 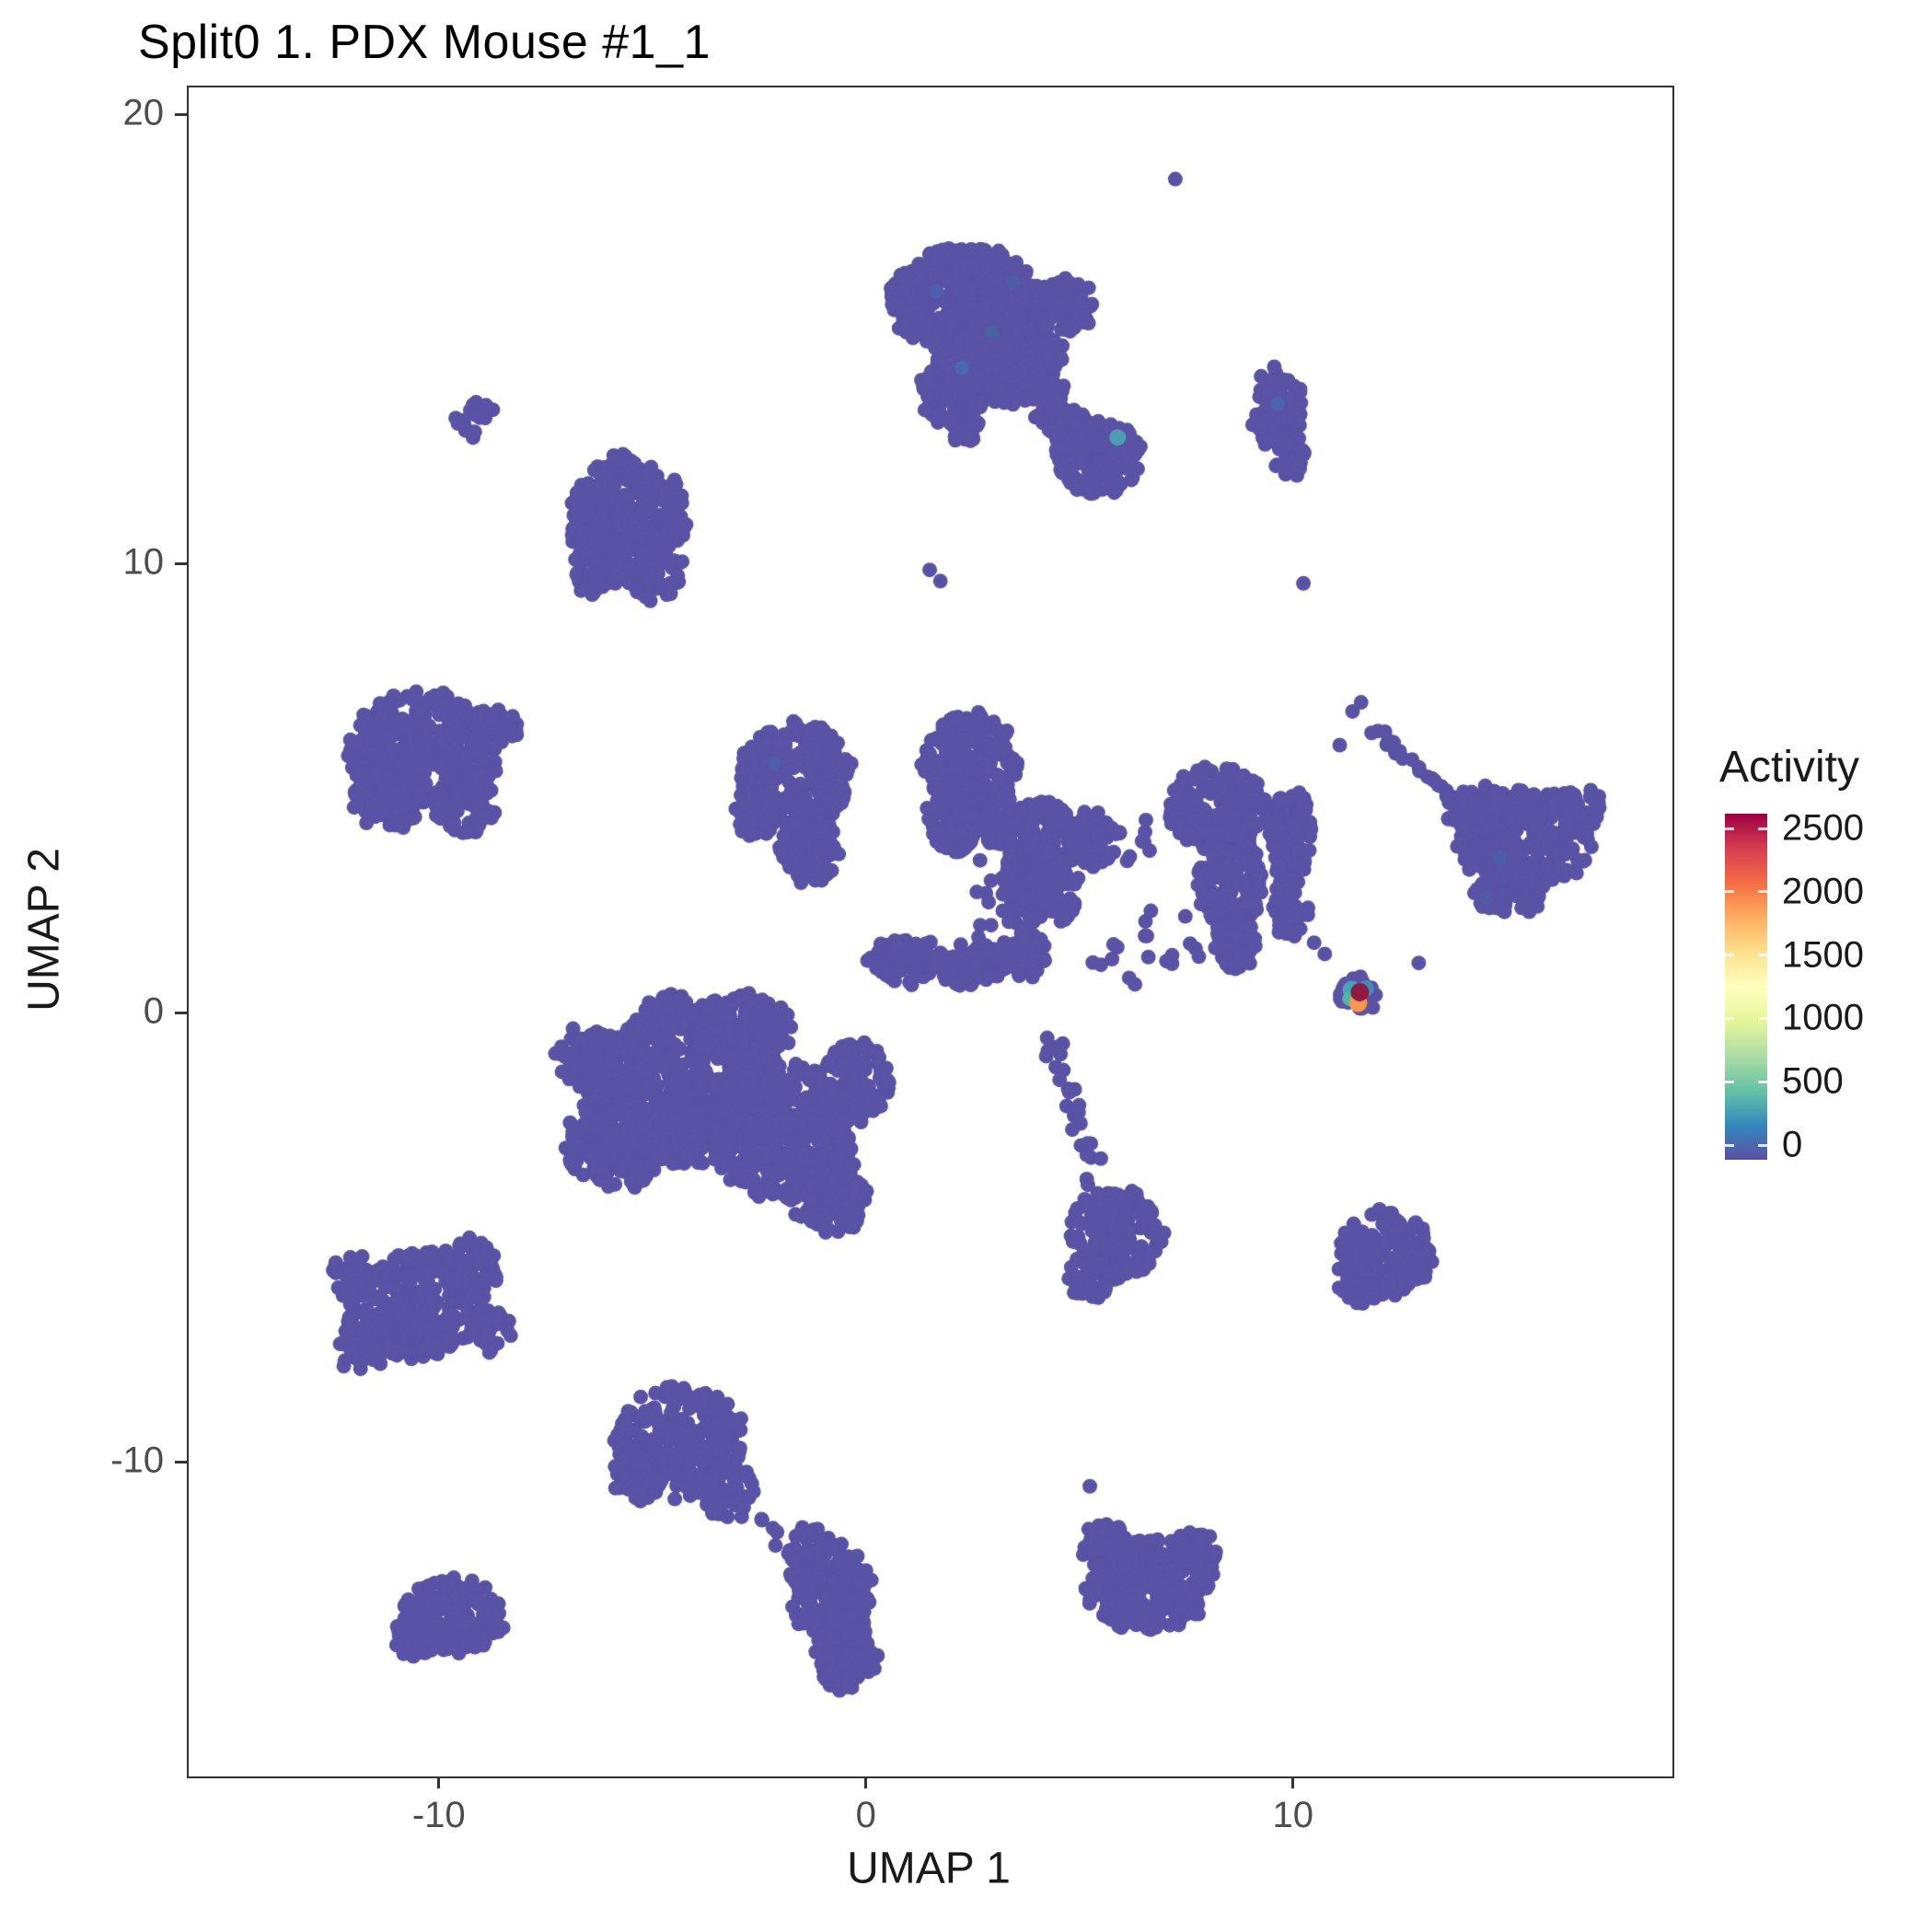 What do you see at coordinates (144, 562) in the screenshot?
I see `y-tick-label: 10` at bounding box center [144, 562].